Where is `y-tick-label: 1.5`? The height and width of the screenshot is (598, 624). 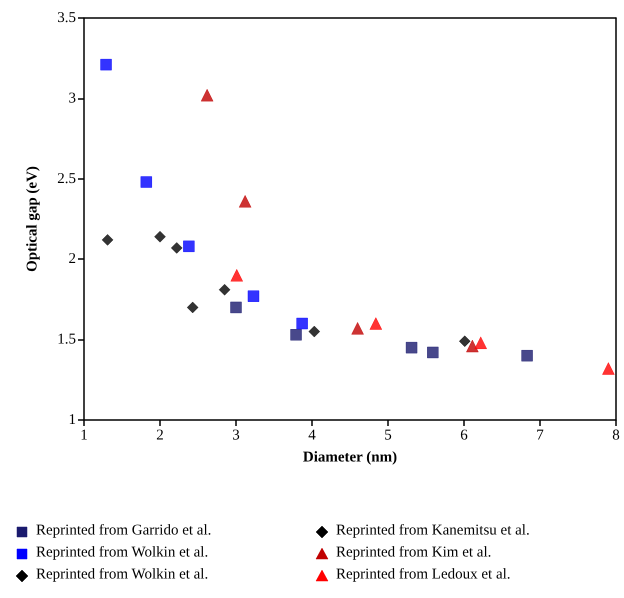 y-tick-label: 1.5 is located at coordinates (66, 340).